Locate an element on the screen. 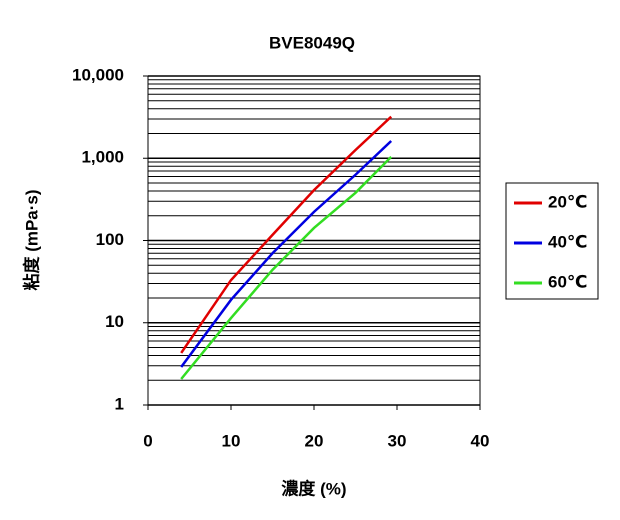 Image resolution: width=620 pixels, height=520 pixels. y-axis-label: 粘度 (mPa·s) is located at coordinates (31, 239).